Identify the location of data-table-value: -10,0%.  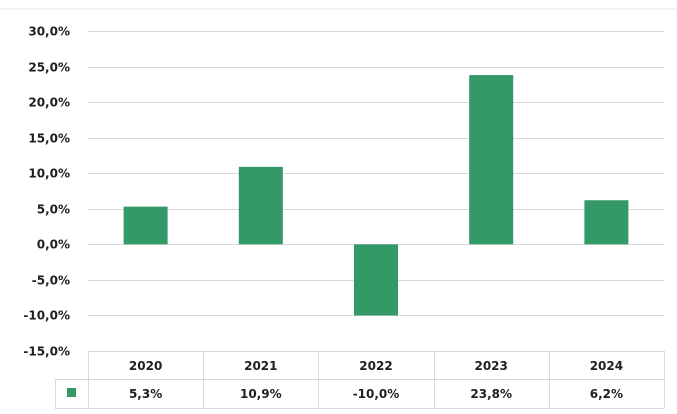
(376, 394).